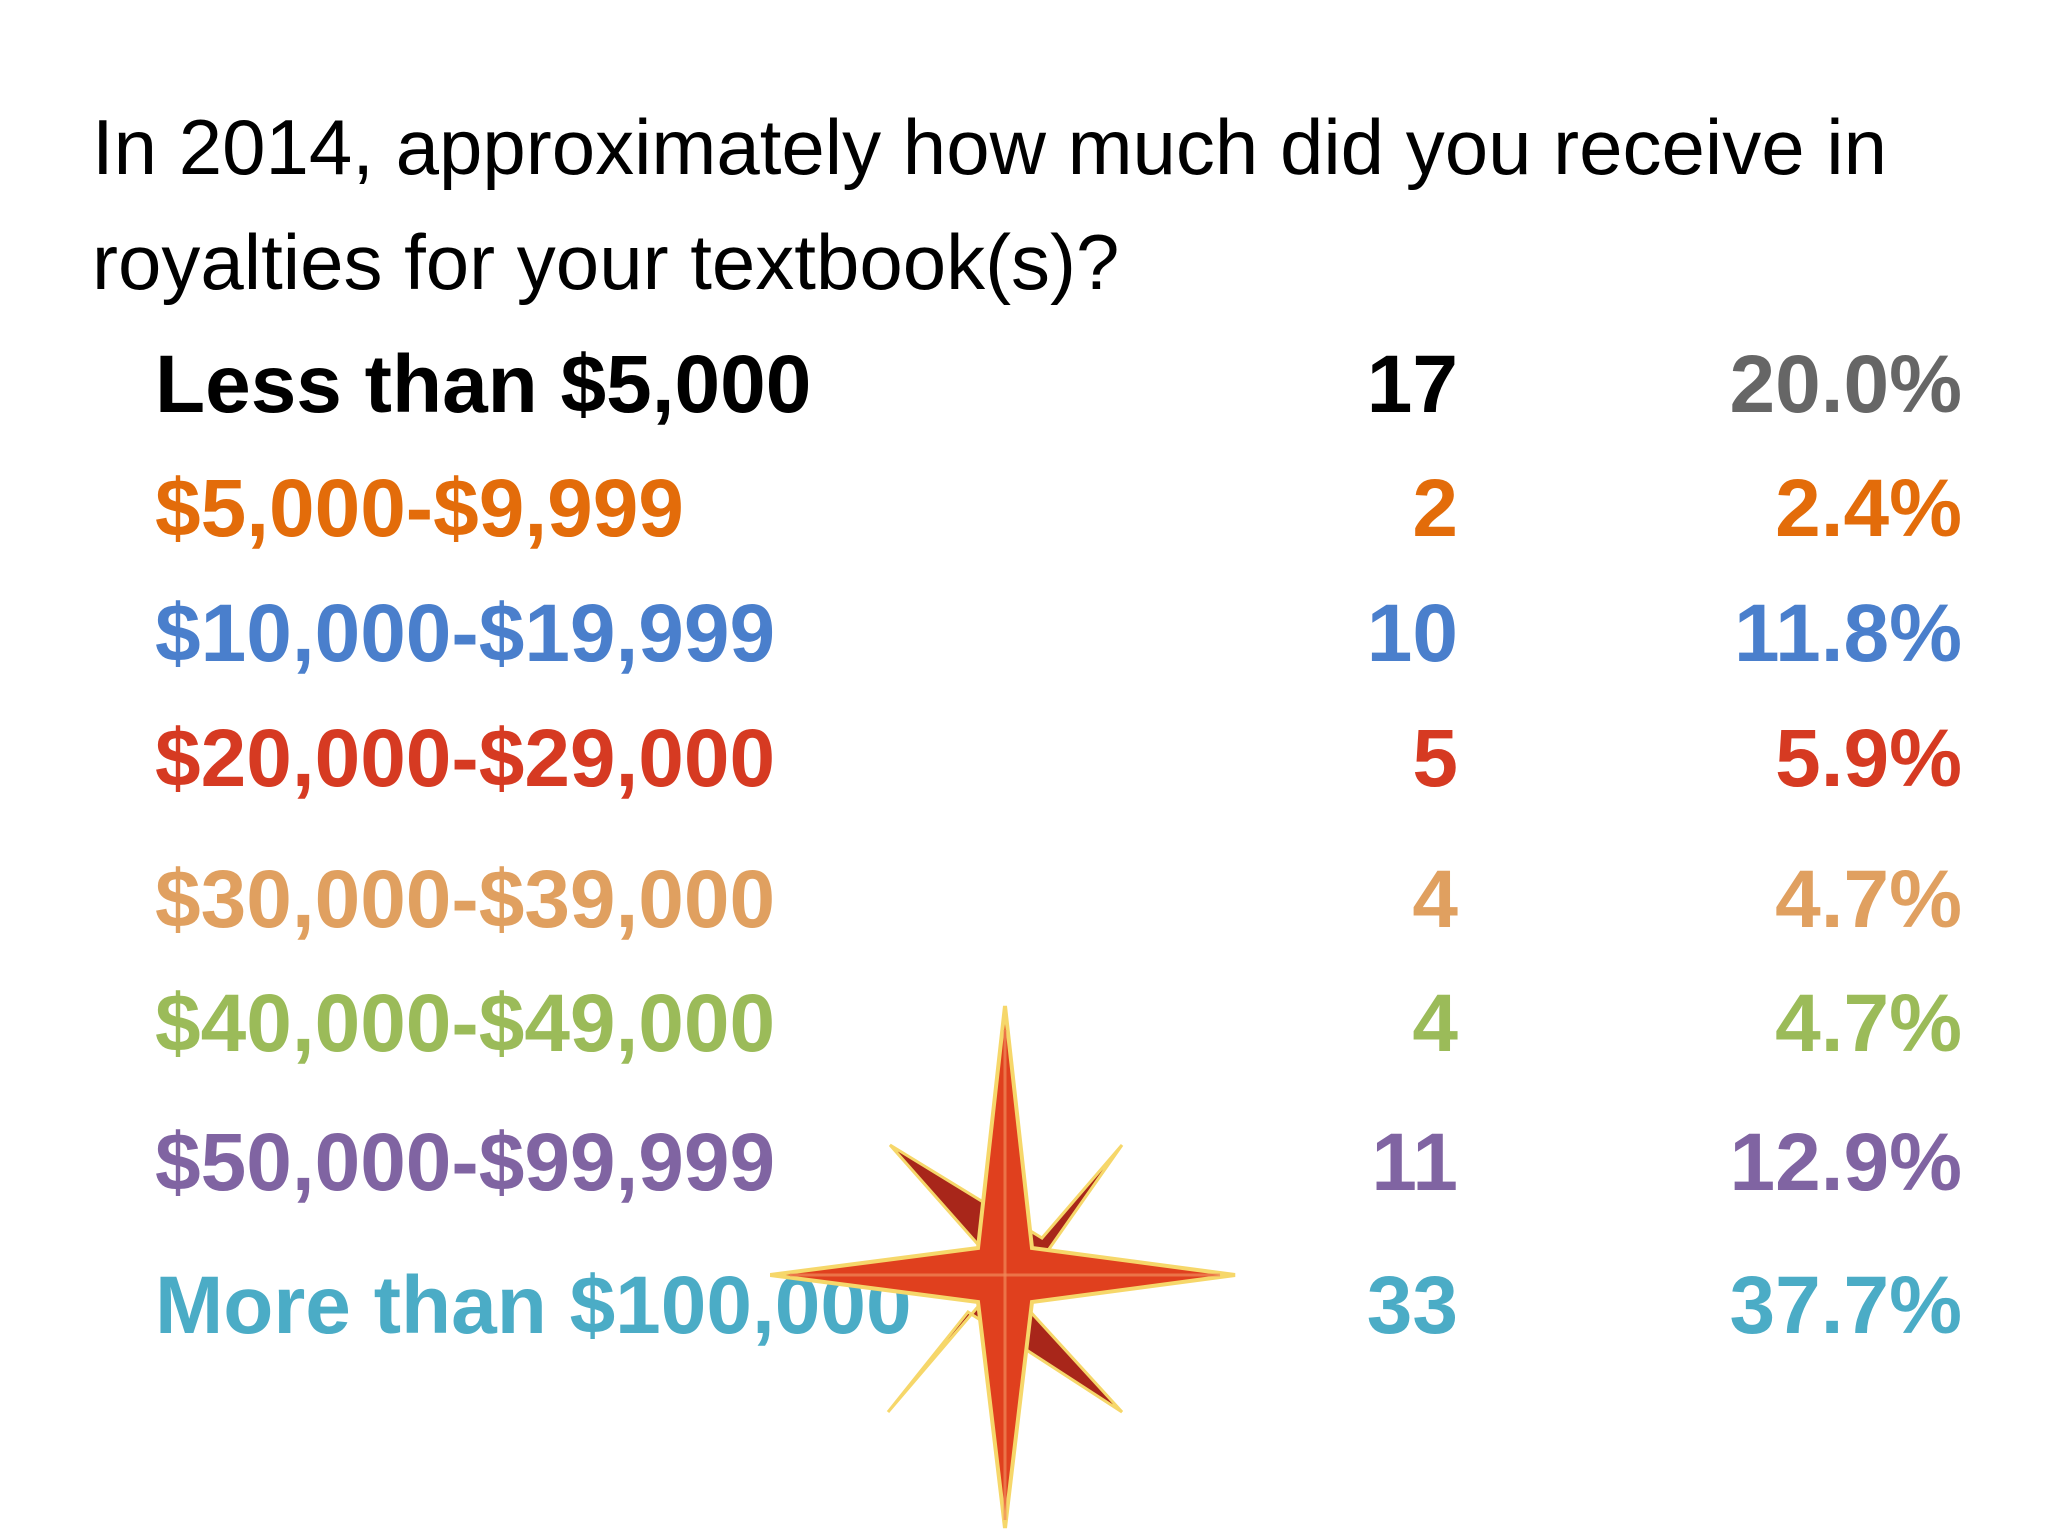  Describe the element at coordinates (1024, 385) in the screenshot. I see `table-row: Less than $5,000 17 20.0%` at that location.